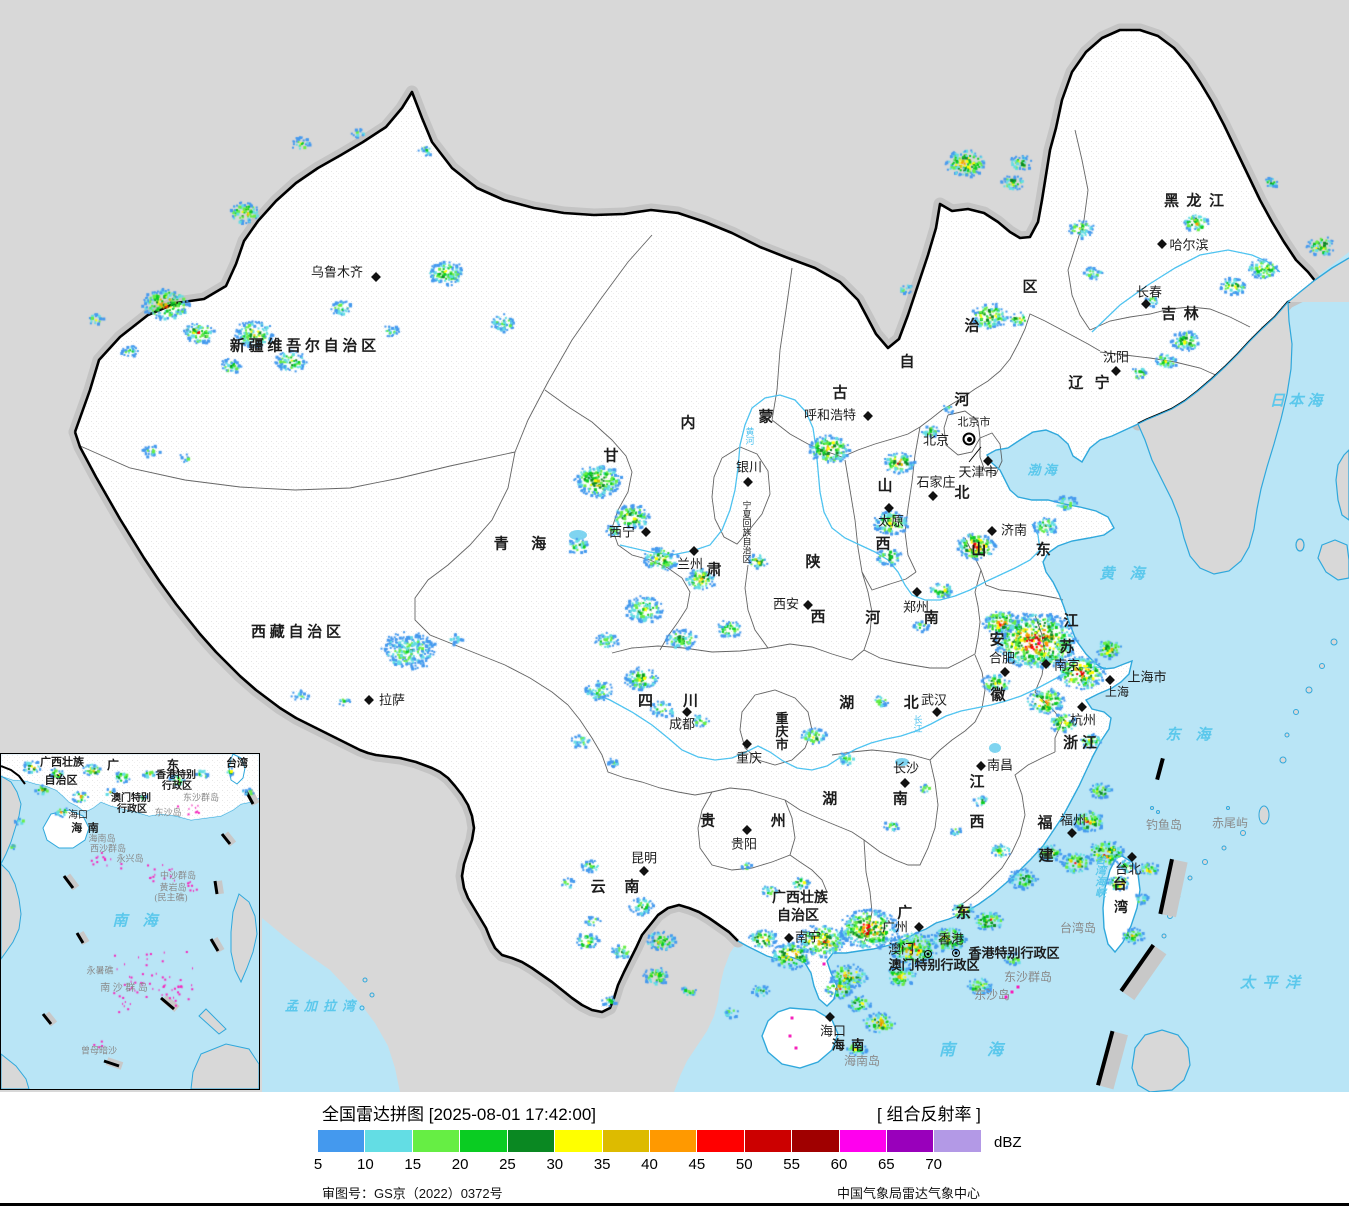  I want to click on map-label: 兰州, so click(690, 564).